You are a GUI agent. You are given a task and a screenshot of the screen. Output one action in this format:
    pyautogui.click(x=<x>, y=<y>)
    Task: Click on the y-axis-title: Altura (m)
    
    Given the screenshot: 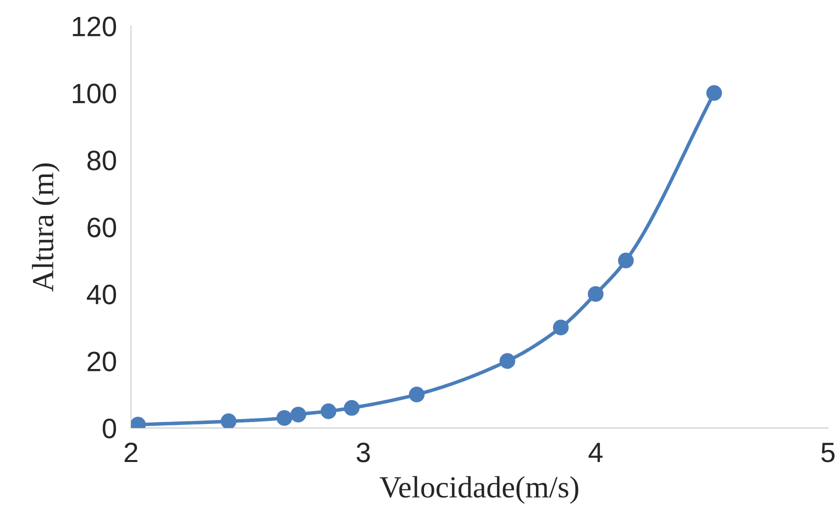 What is the action you would take?
    pyautogui.click(x=46, y=227)
    